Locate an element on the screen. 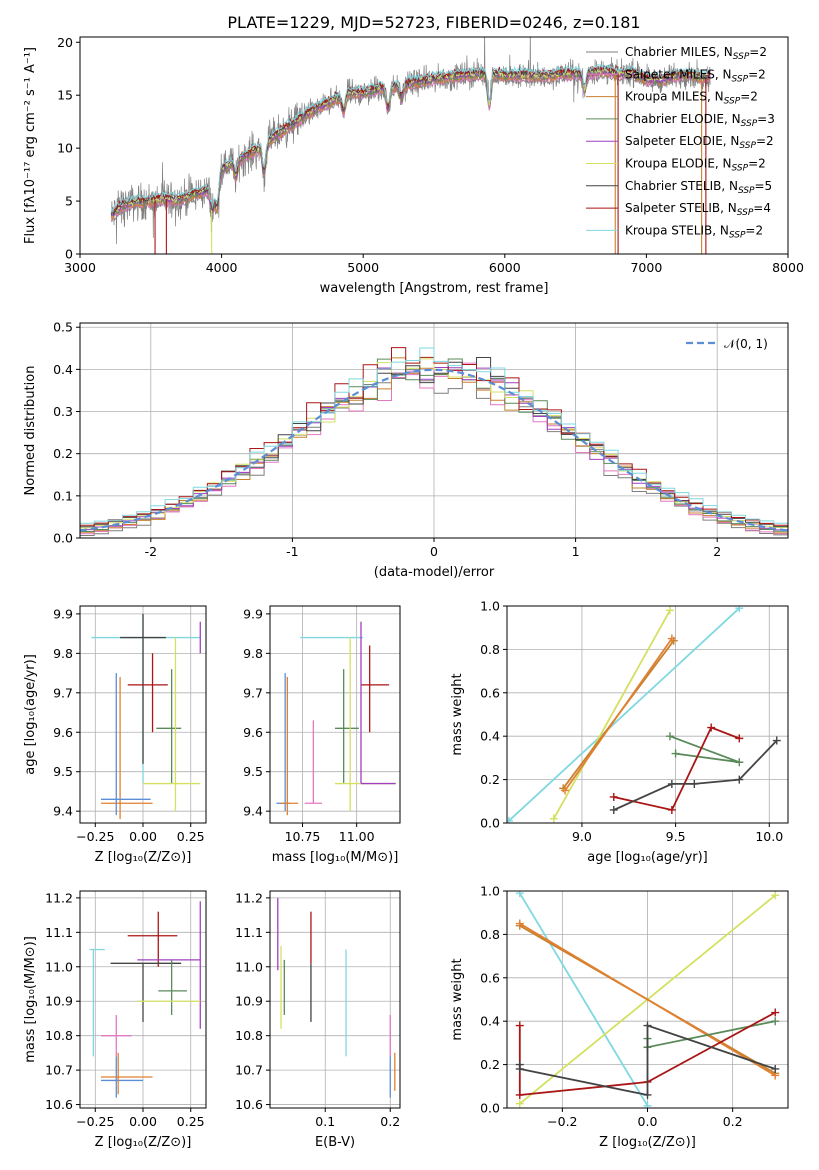  y-tick-label: 10 is located at coordinates (65, 148).